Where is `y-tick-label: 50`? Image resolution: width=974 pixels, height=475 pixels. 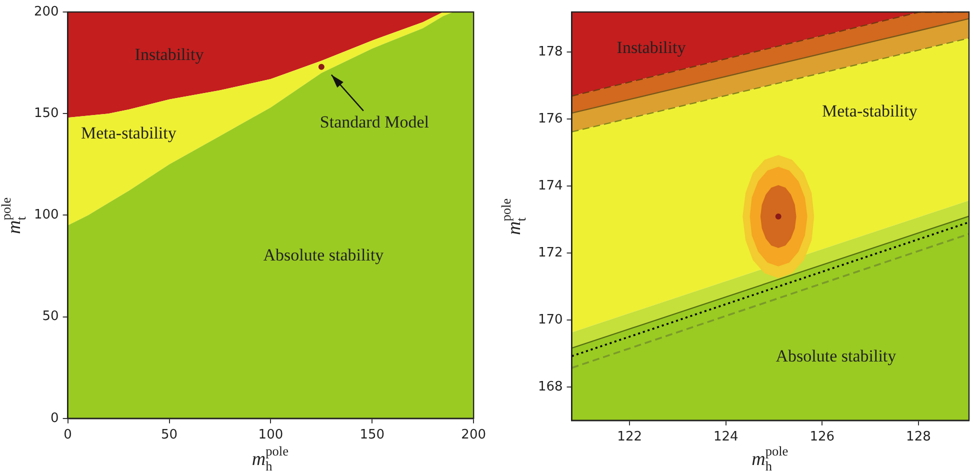 y-tick-label: 50 is located at coordinates (50, 316).